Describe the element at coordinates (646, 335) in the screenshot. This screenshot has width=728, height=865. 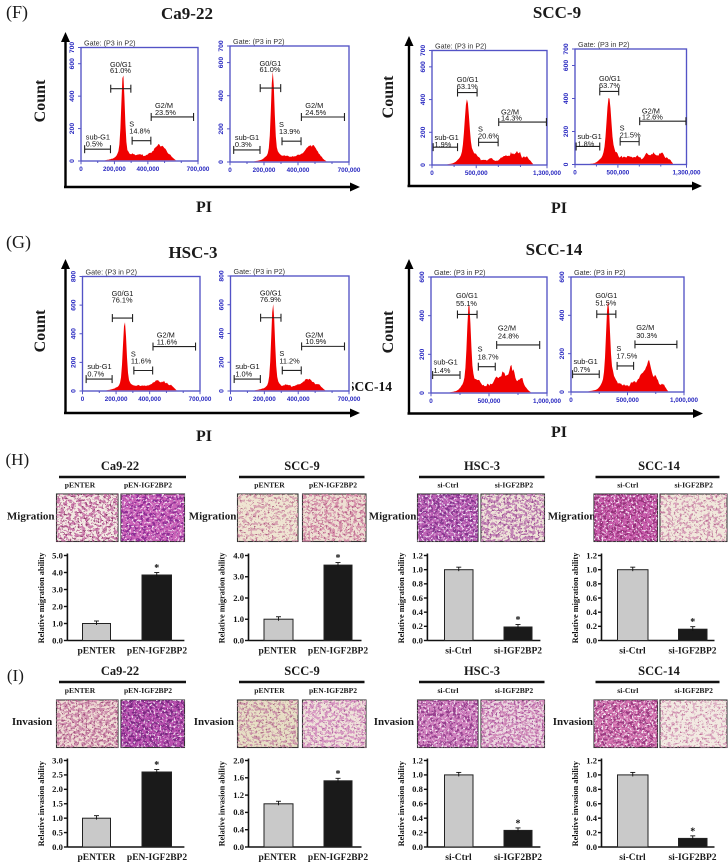
I see `svg-text: 30.3%` at that location.